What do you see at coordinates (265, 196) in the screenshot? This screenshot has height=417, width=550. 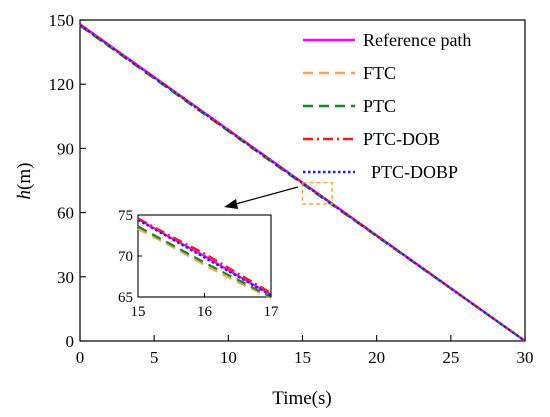 I see `zoom-arrow` at bounding box center [265, 196].